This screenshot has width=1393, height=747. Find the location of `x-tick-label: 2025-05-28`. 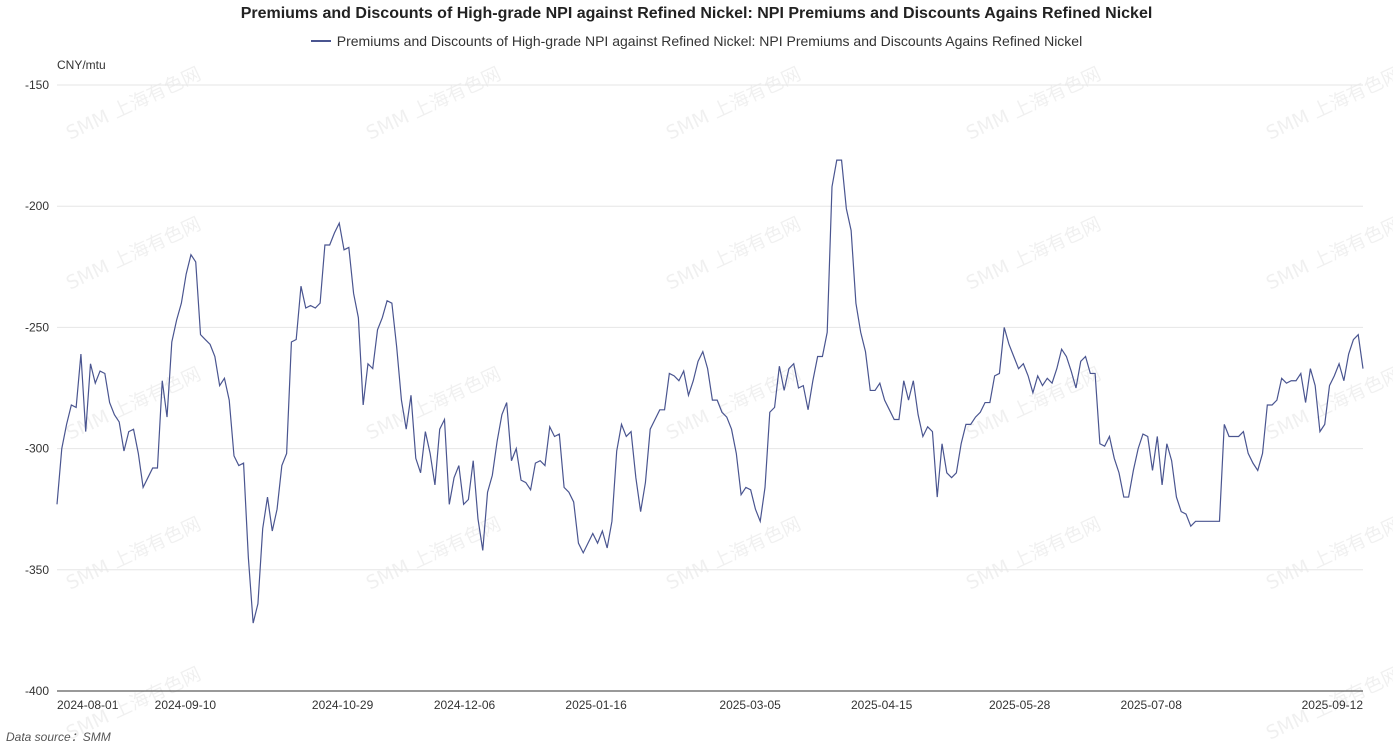

x-tick-label: 2025-05-28 is located at coordinates (1020, 705).